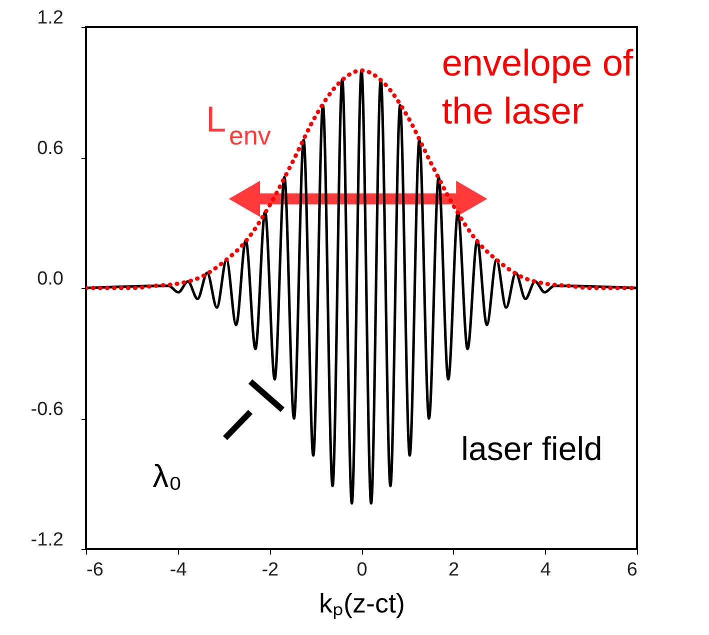  I want to click on y-tick-label: 0.6, so click(50, 148).